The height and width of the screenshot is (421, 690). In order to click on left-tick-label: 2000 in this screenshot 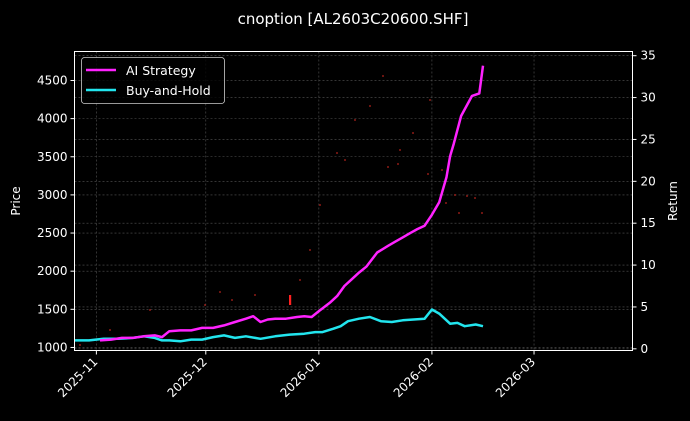, I will do `click(52, 271)`.